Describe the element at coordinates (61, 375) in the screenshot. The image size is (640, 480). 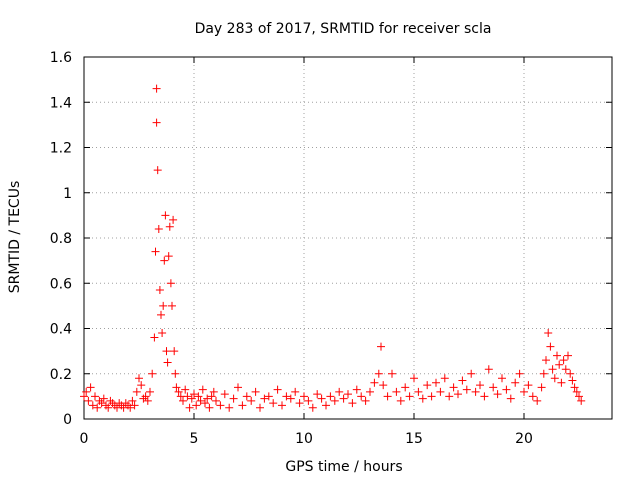
I see `y-tick-label: 0.2` at that location.